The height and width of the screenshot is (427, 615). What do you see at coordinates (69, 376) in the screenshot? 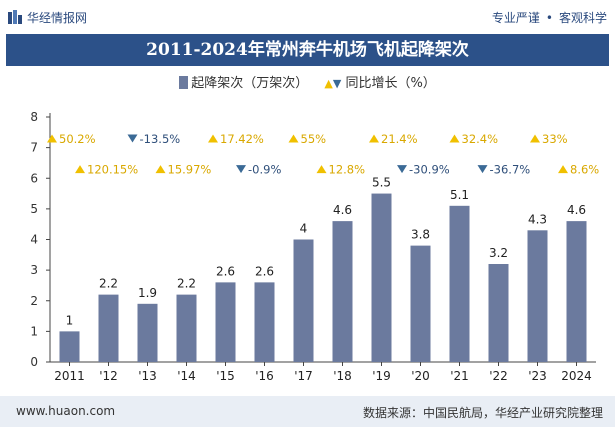
I see `x-tick-label: 2011` at bounding box center [69, 376].